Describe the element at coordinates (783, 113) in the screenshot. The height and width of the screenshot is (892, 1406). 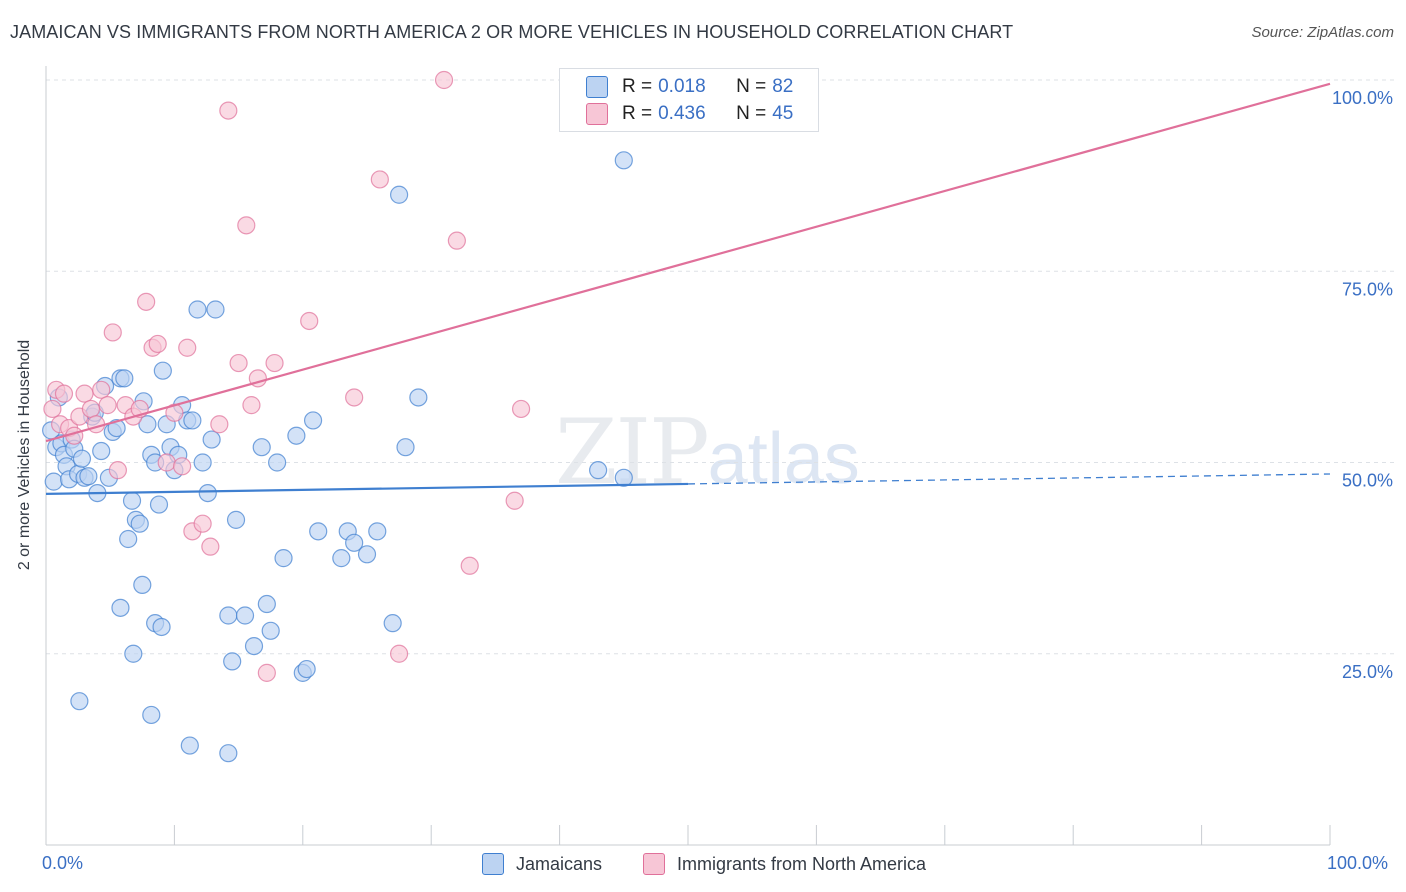
I see `legend-n-value: 45` at that location.